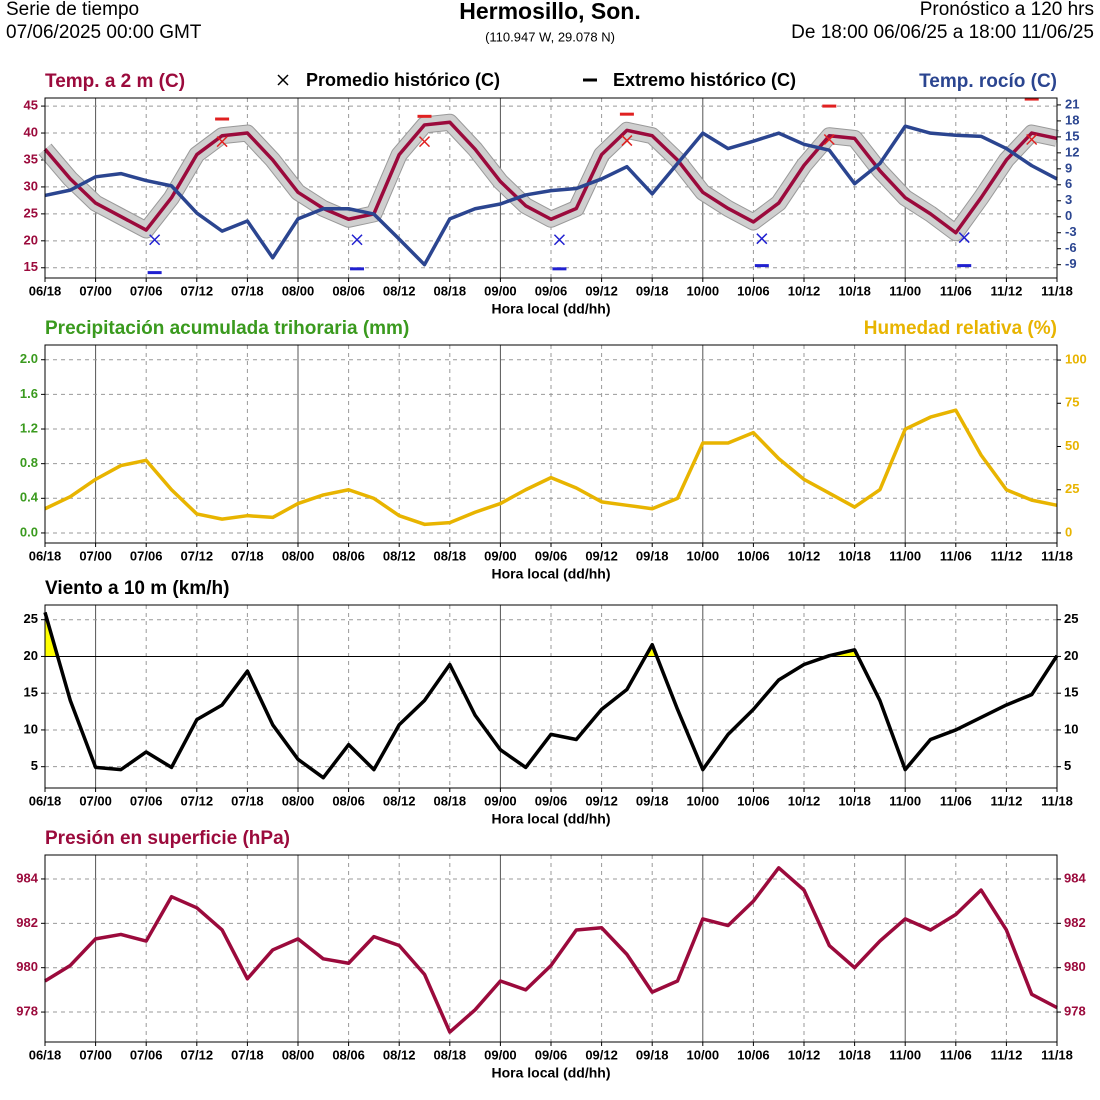 This screenshot has width=1100, height=1100. What do you see at coordinates (1068, 167) in the screenshot?
I see `y2-tick-label: 9` at bounding box center [1068, 167].